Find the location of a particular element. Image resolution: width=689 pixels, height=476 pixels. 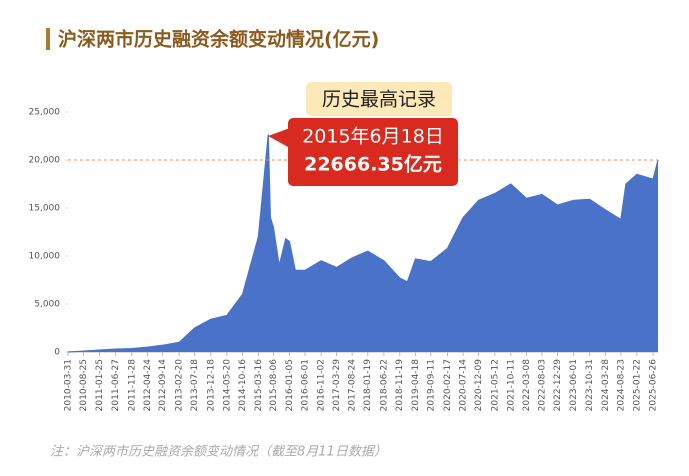

x-tick-label: 2022-12-29 is located at coordinates (558, 385).